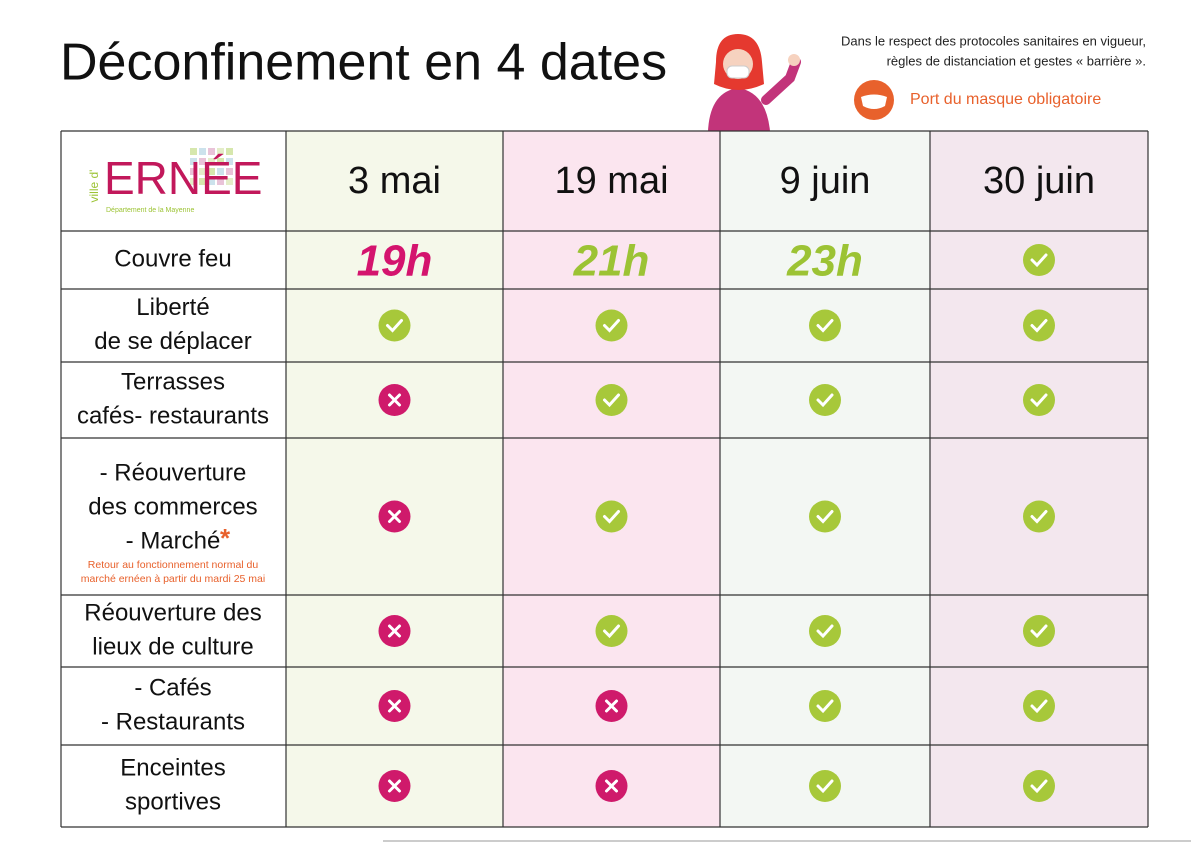 The width and height of the screenshot is (1191, 842). I want to click on row-label: Terrasses, so click(173, 381).